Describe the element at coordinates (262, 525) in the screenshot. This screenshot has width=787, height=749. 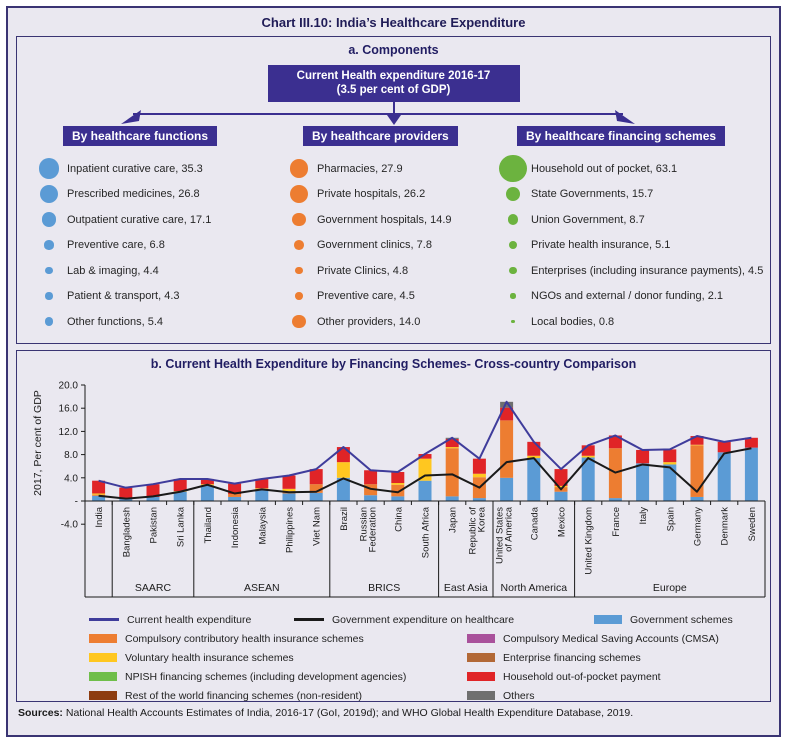
I see `country-label: Malaysia` at that location.